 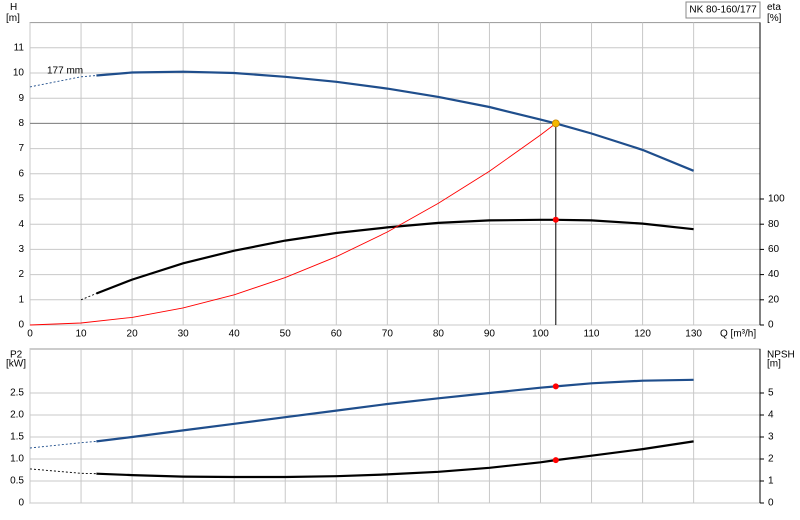 I want to click on y2-axis-label: NPSH, so click(x=781, y=355).